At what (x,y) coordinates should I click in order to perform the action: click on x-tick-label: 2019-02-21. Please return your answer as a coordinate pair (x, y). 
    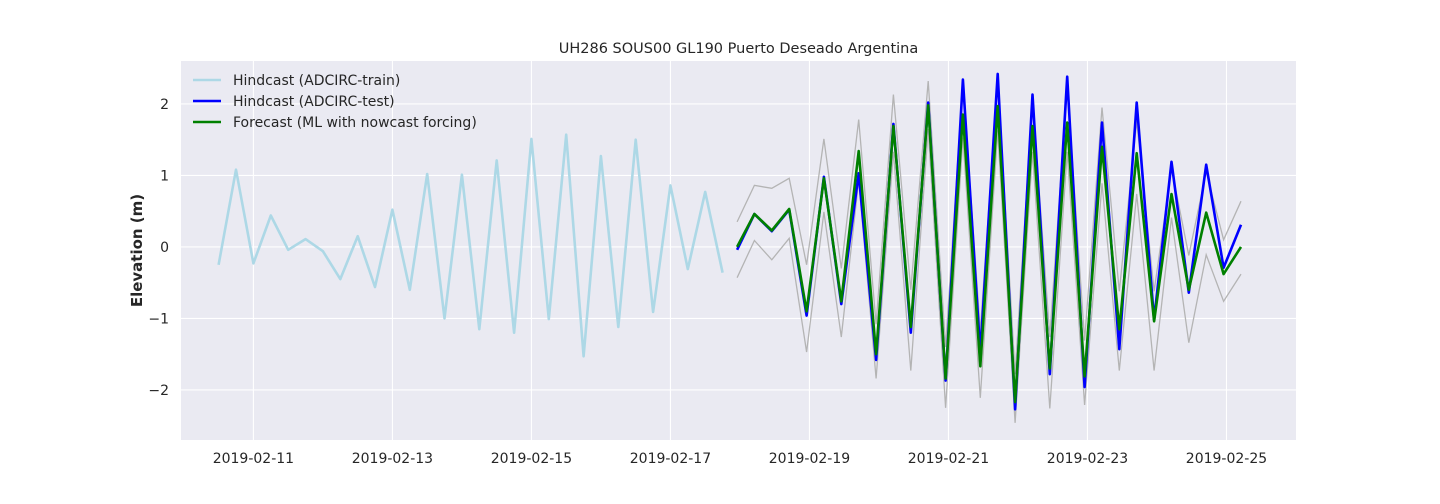
    Looking at the image, I should click on (948, 459).